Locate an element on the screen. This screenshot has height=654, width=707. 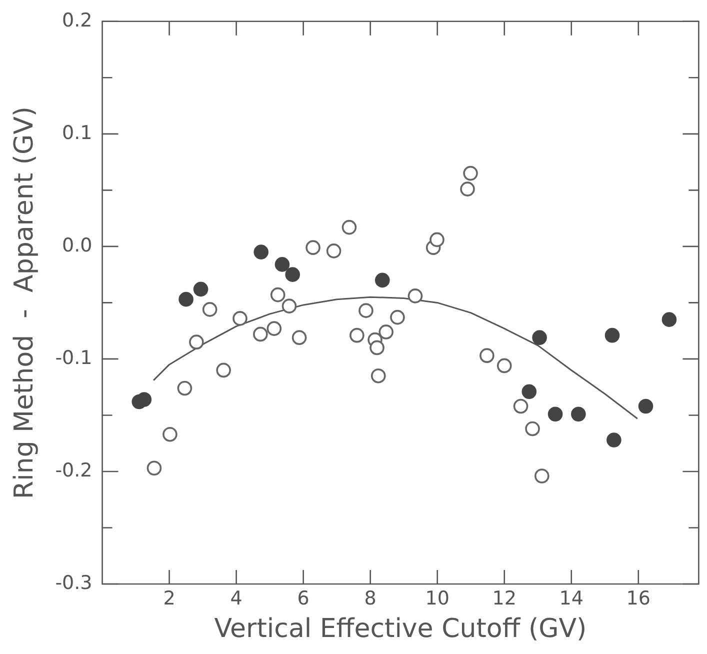
x-tick-label: 6 is located at coordinates (303, 598).